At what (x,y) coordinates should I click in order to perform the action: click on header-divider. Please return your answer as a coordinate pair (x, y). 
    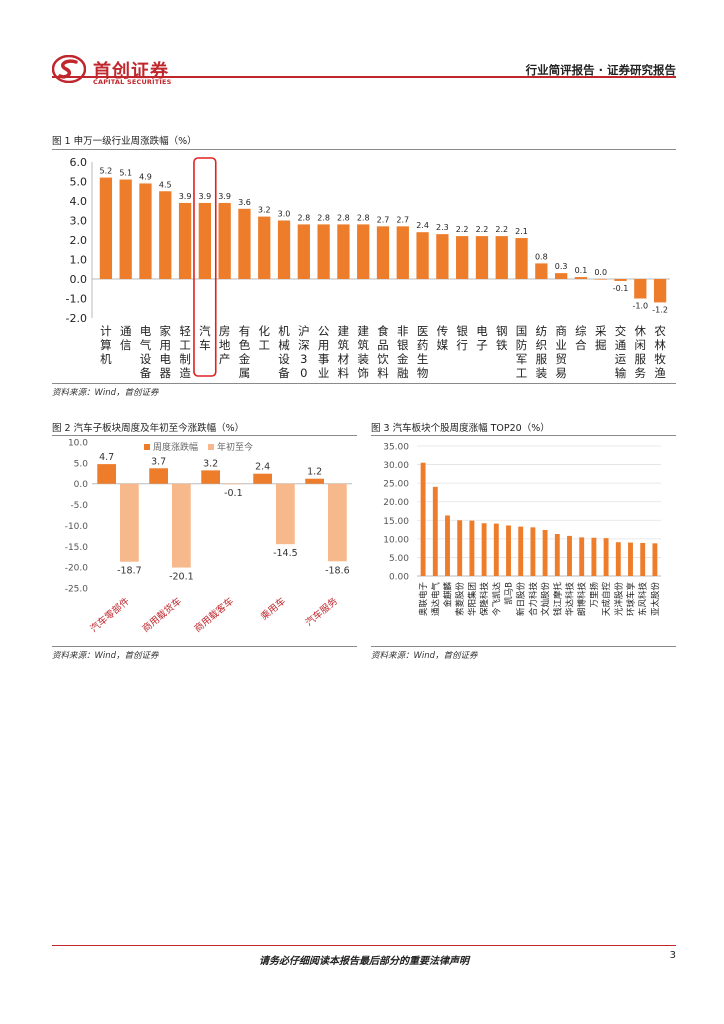
    Looking at the image, I should click on (364, 77).